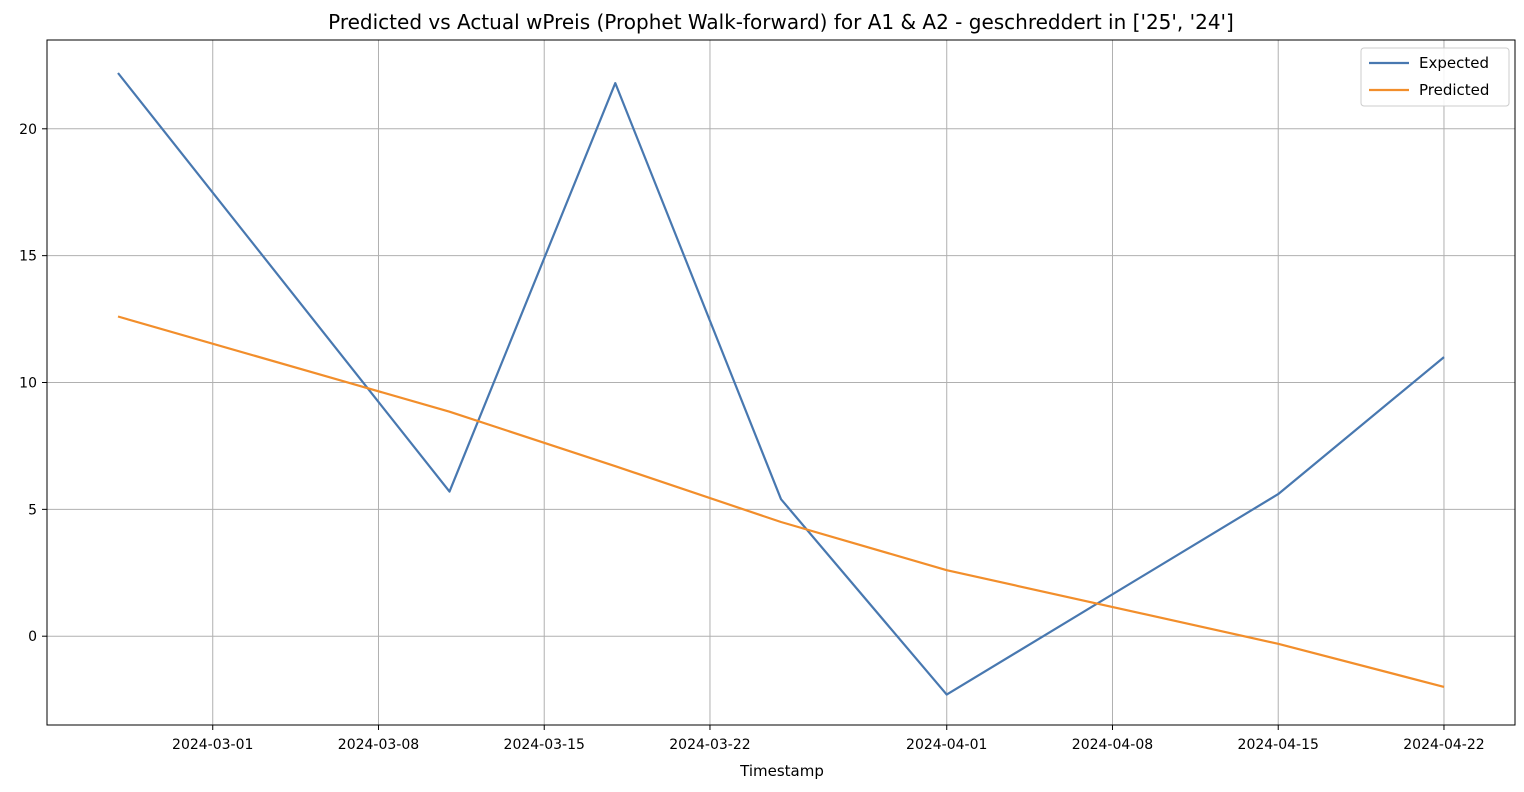  What do you see at coordinates (1435, 77) in the screenshot?
I see `legend: Expected Predicted` at bounding box center [1435, 77].